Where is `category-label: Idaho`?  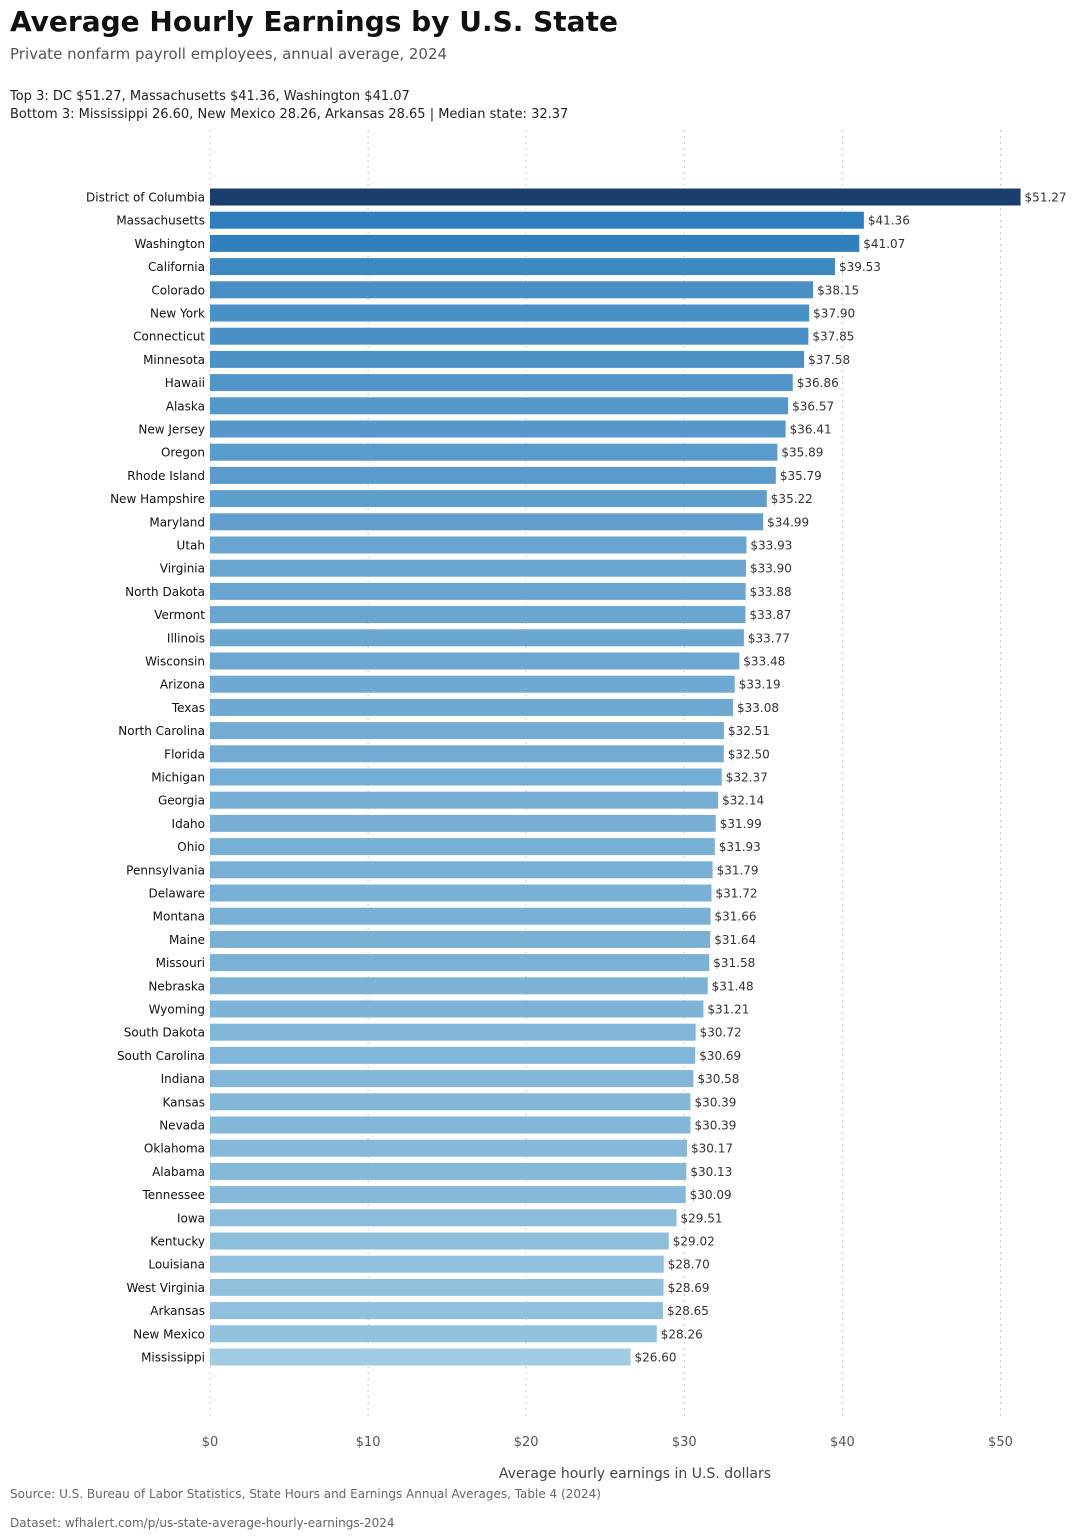 category-label: Idaho is located at coordinates (188, 824).